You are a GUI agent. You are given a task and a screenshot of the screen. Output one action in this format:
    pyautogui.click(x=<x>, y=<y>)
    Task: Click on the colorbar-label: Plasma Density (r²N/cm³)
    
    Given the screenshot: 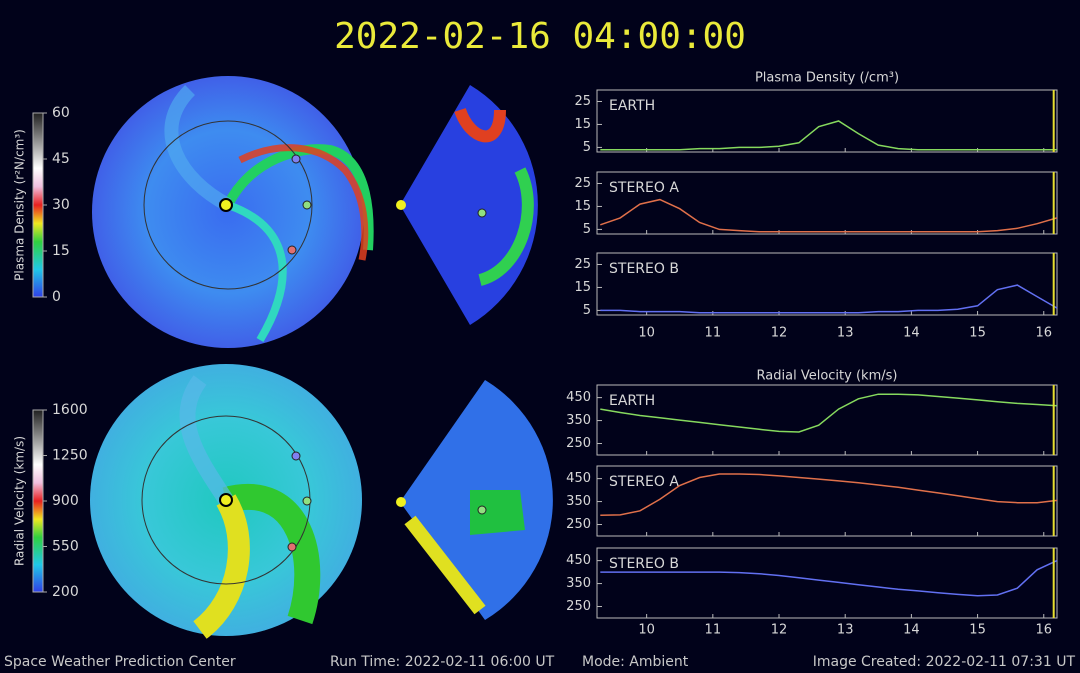 What is the action you would take?
    pyautogui.click(x=20, y=205)
    